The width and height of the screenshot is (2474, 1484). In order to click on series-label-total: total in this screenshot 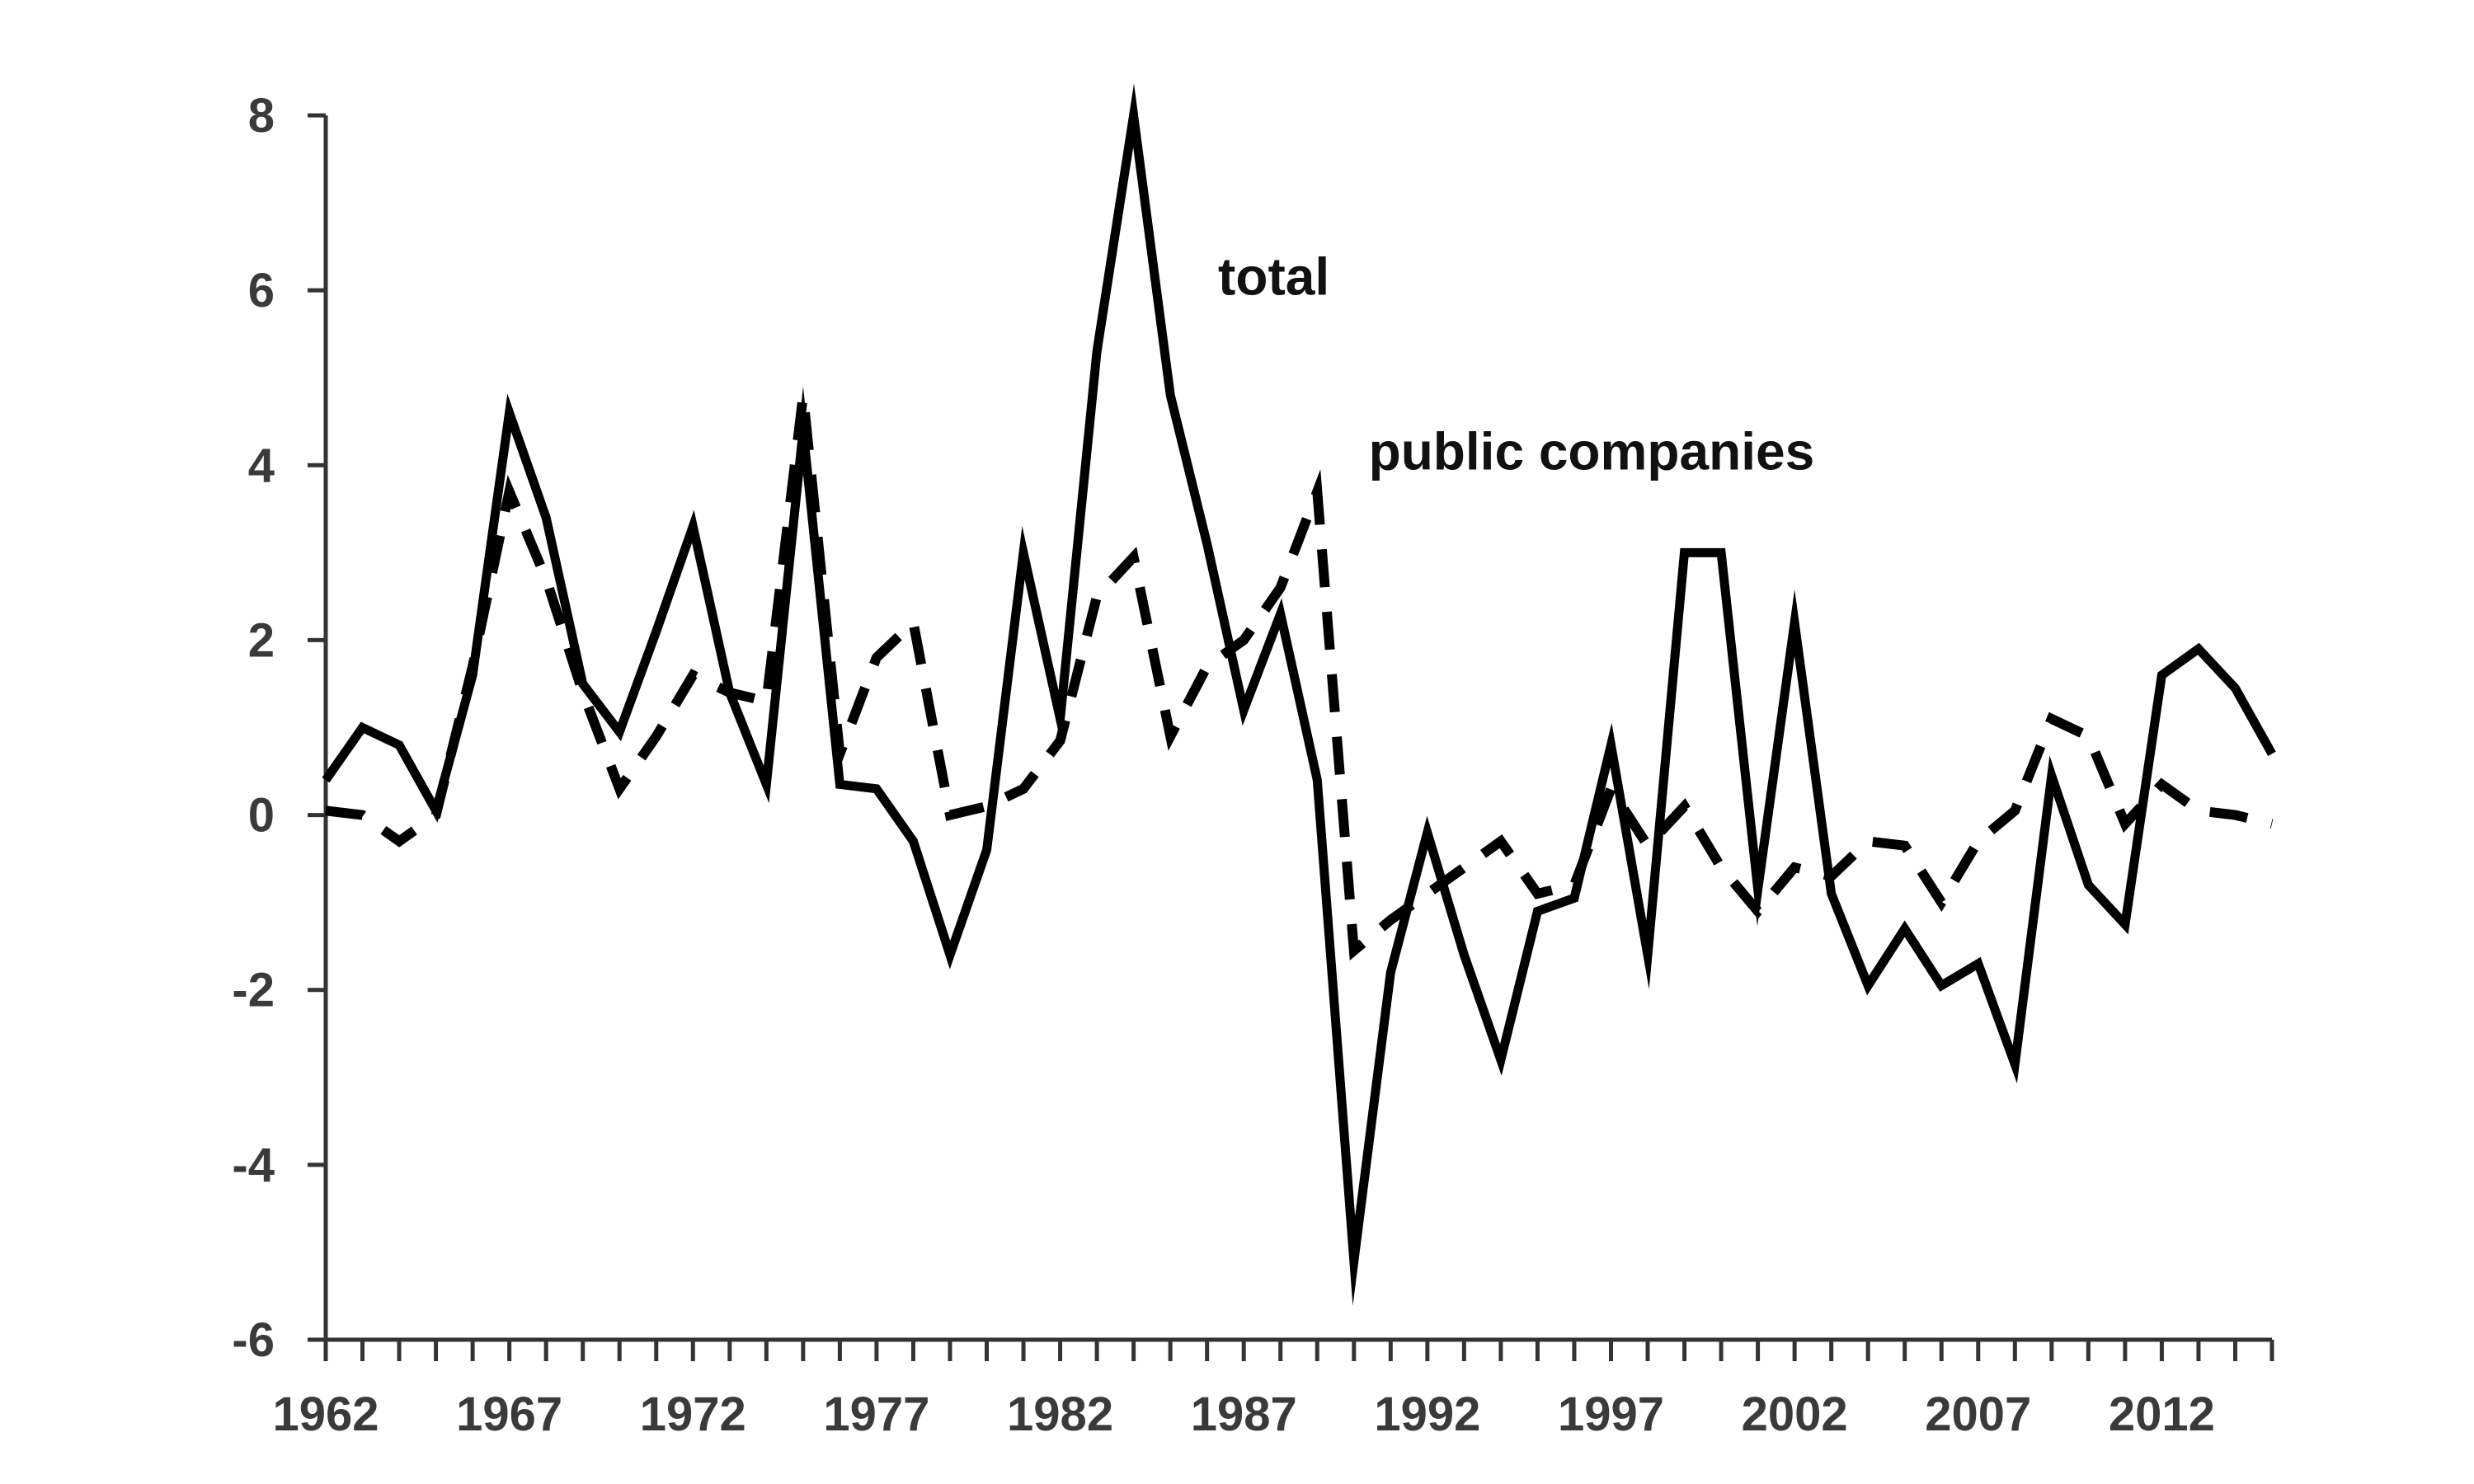, I will do `click(1273, 276)`.